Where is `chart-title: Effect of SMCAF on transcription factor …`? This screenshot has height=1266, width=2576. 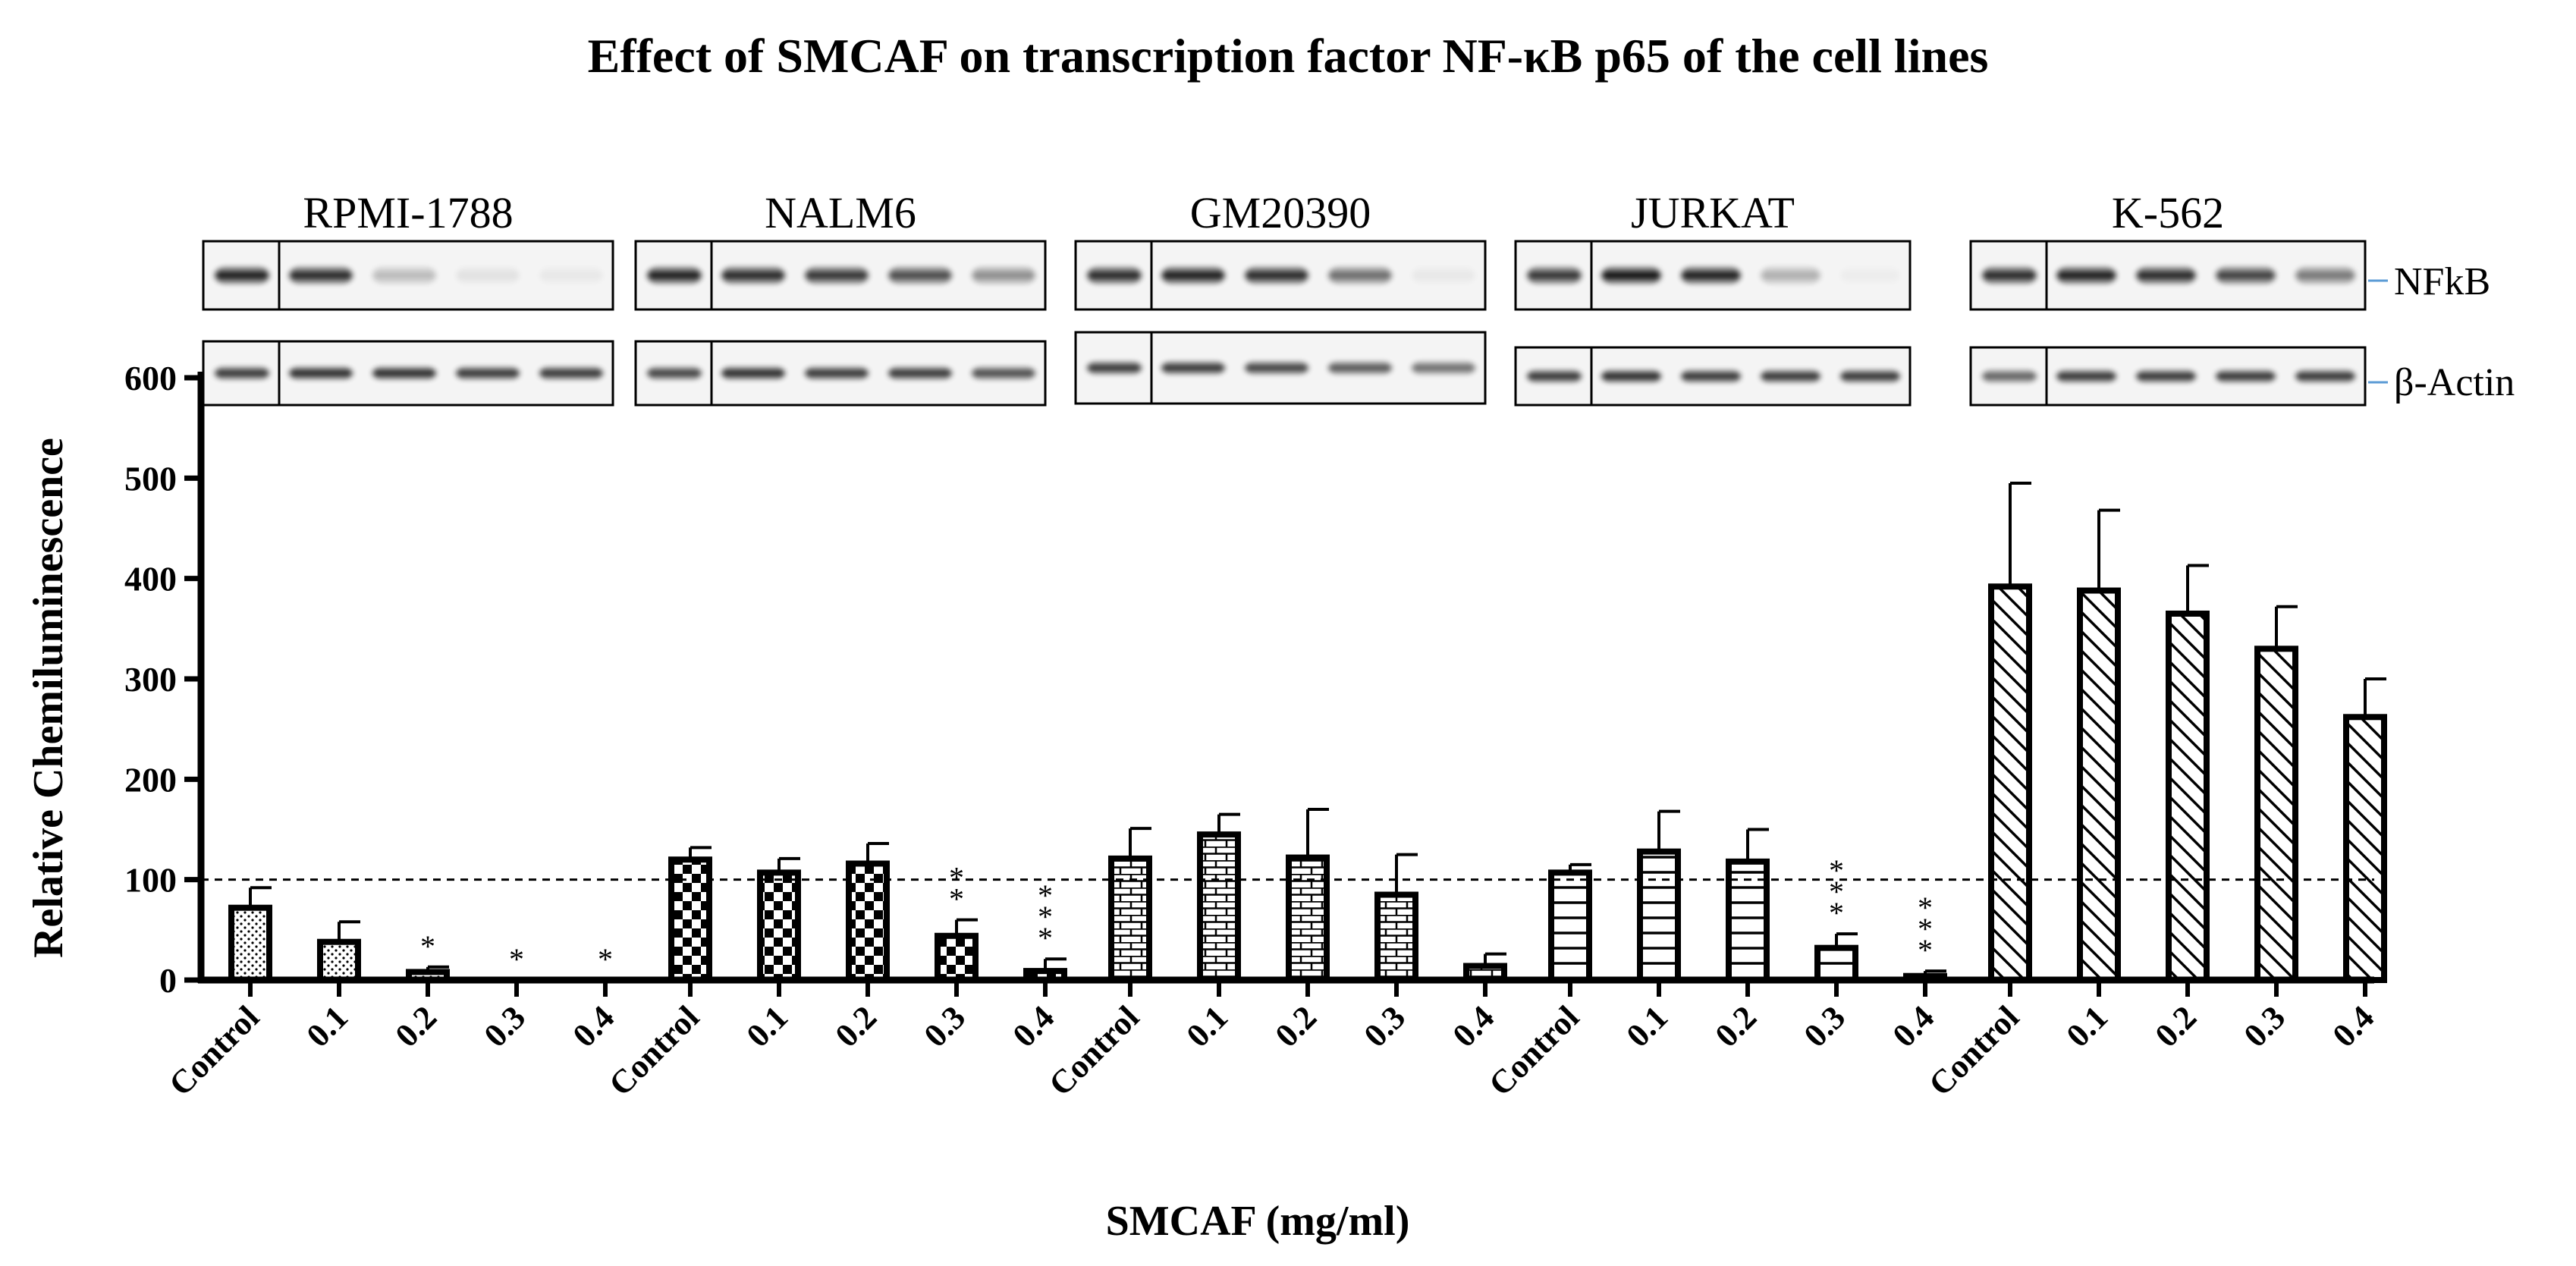 chart-title: Effect of SMCAF on transcription factor … is located at coordinates (1288, 56).